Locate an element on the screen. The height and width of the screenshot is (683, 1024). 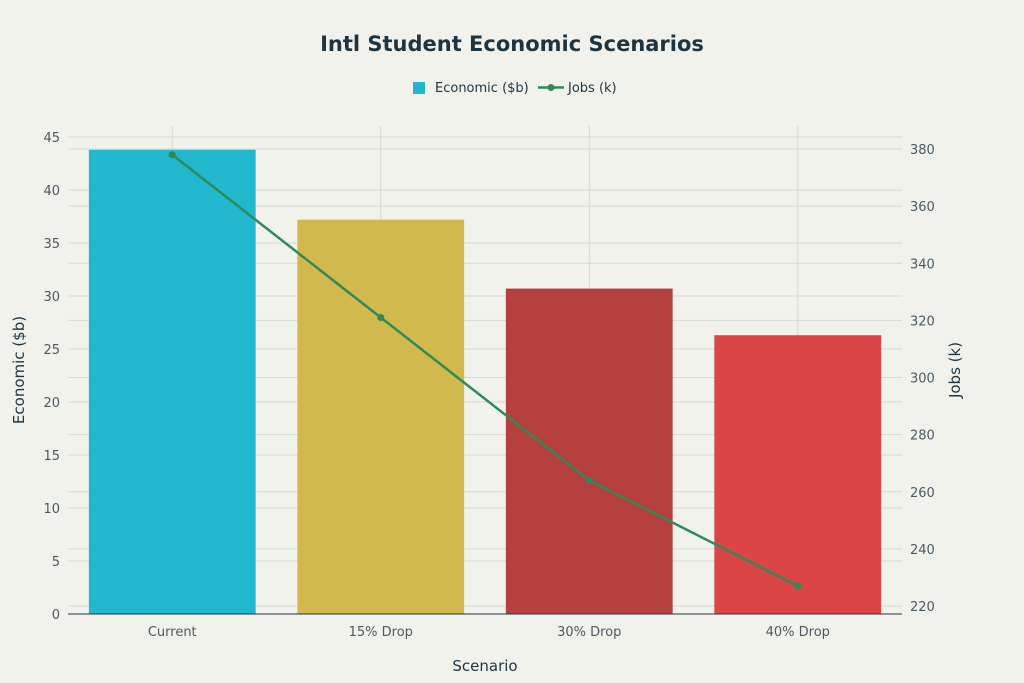
legend-swatch-jobs-marker is located at coordinates (551, 87).